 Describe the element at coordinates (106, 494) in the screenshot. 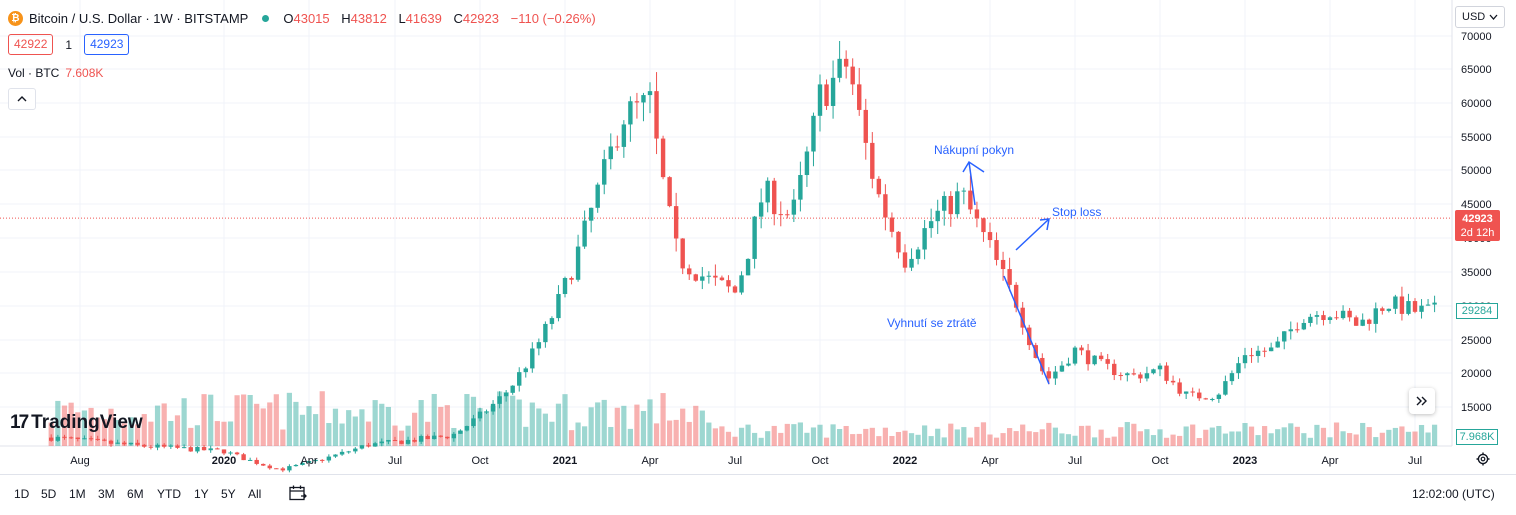

I see `range-3m-button: 3M` at that location.